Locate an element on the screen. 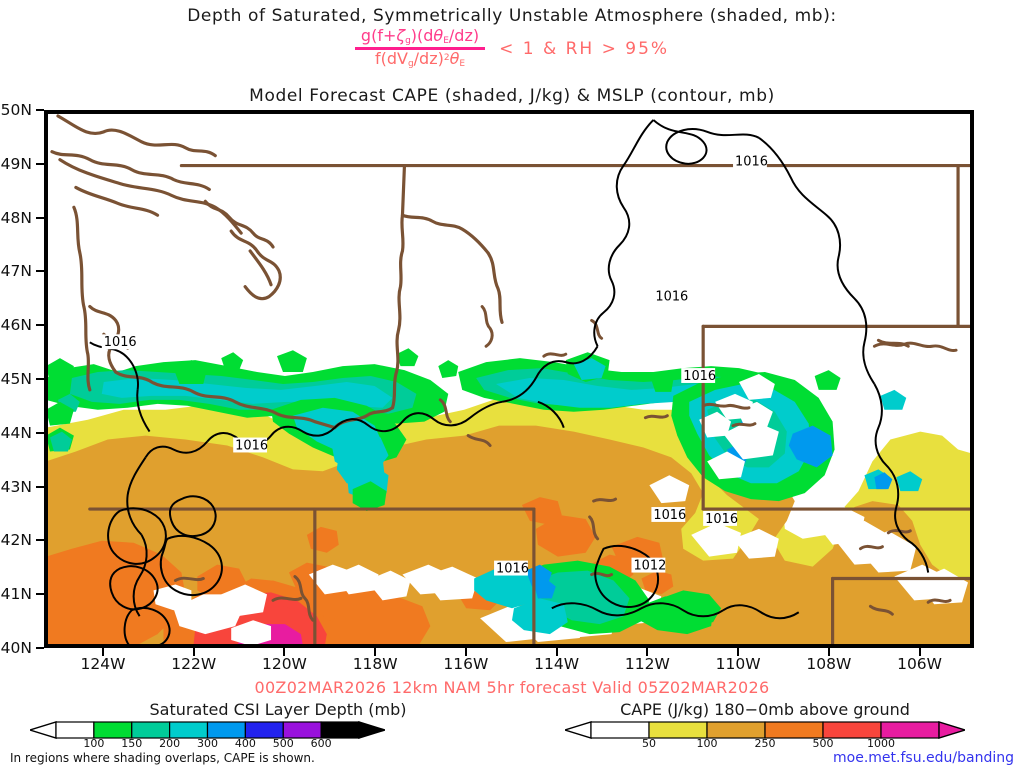 This screenshot has height=768, width=1024. svg-text: 1012 is located at coordinates (649, 566).